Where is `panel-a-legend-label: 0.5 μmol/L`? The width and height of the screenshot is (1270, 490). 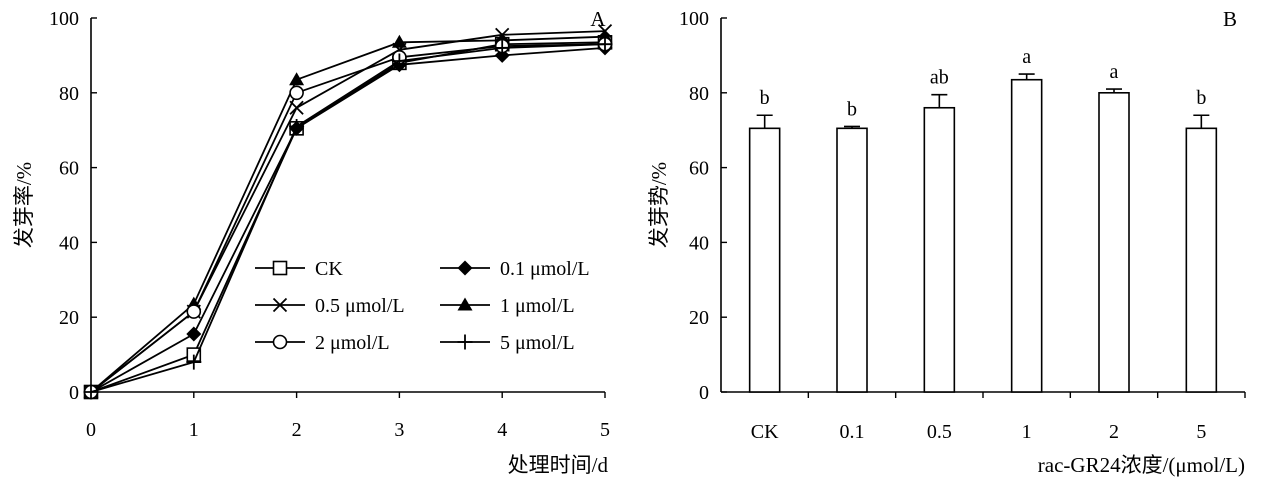 panel-a-legend-label: 0.5 μmol/L is located at coordinates (360, 306).